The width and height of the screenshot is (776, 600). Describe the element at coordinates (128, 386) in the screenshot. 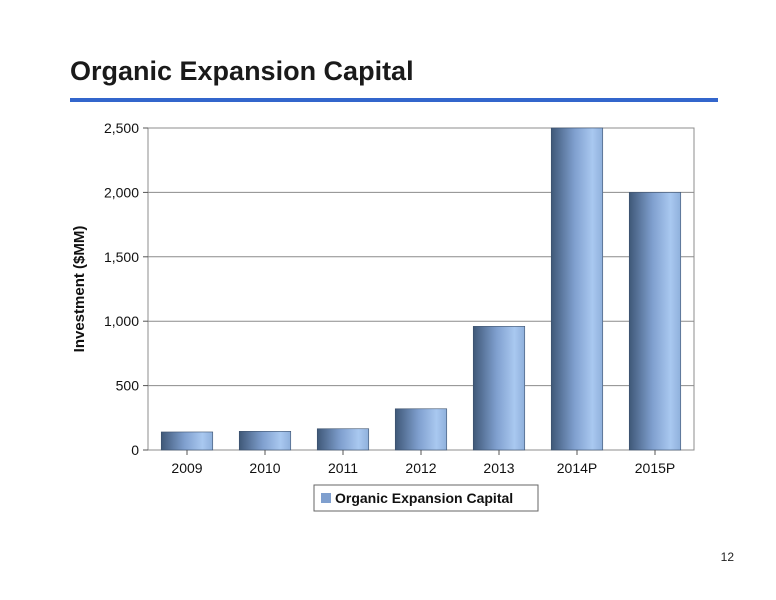

I see `y-tick-label: 500` at that location.